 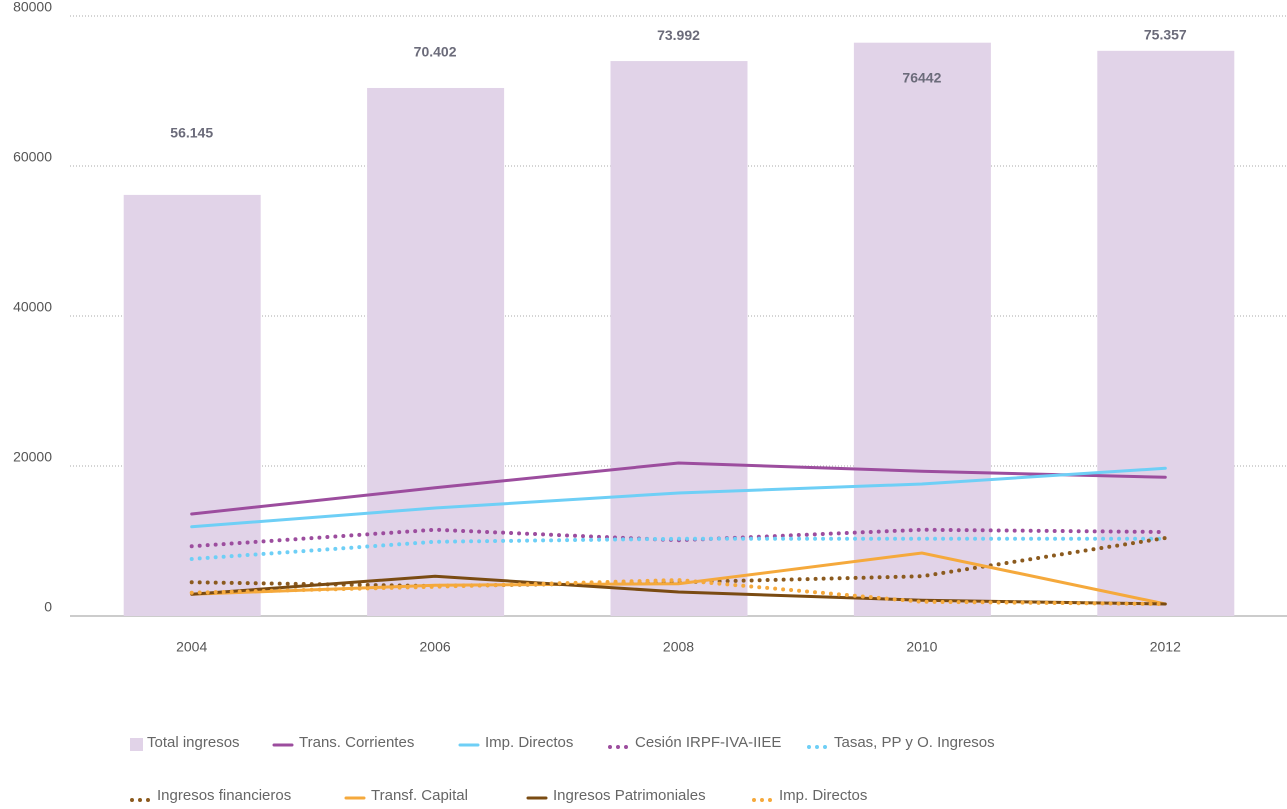 What do you see at coordinates (678, 35) in the screenshot?
I see `value-label: 73.992` at bounding box center [678, 35].